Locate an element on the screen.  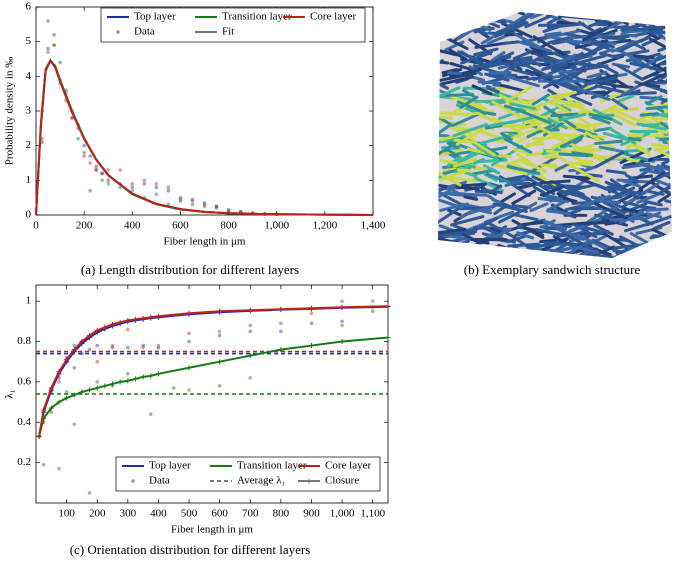
x-tick-label: 700 is located at coordinates (250, 514).